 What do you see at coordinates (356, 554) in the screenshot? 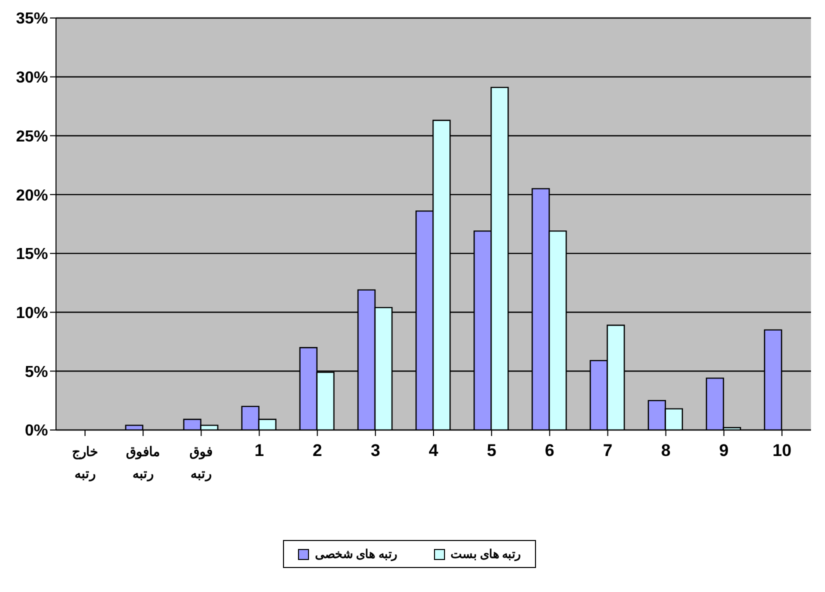
I see `legend-label: رتبه های شخصی` at bounding box center [356, 554].